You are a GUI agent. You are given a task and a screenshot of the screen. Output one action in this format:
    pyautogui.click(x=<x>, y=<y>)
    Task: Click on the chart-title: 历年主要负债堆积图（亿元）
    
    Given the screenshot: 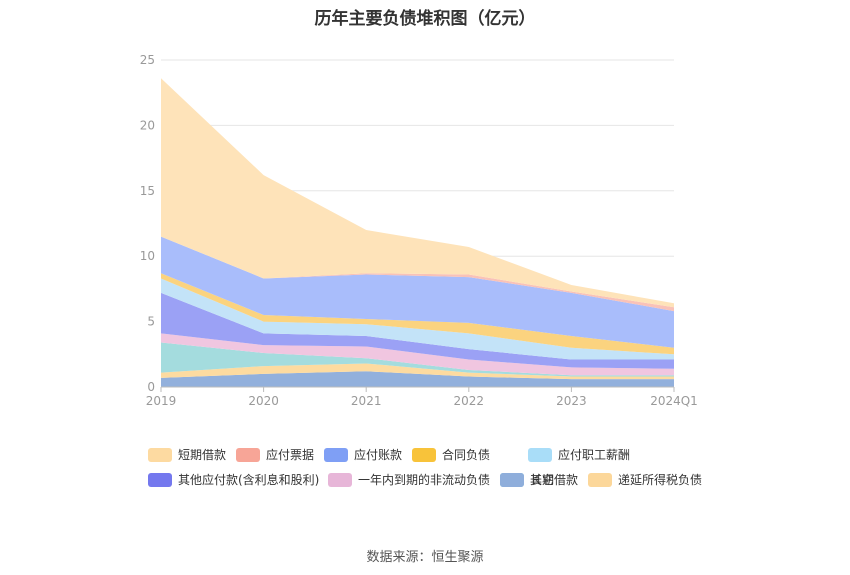 What is the action you would take?
    pyautogui.click(x=425, y=19)
    